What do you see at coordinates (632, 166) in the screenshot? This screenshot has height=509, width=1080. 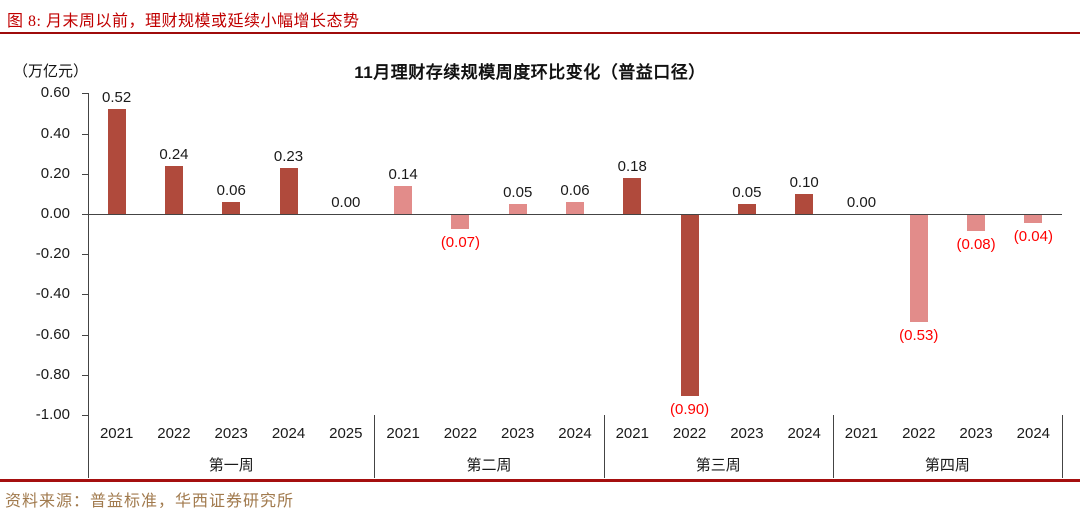 I see `bar-value-label: 0.18` at bounding box center [632, 166].